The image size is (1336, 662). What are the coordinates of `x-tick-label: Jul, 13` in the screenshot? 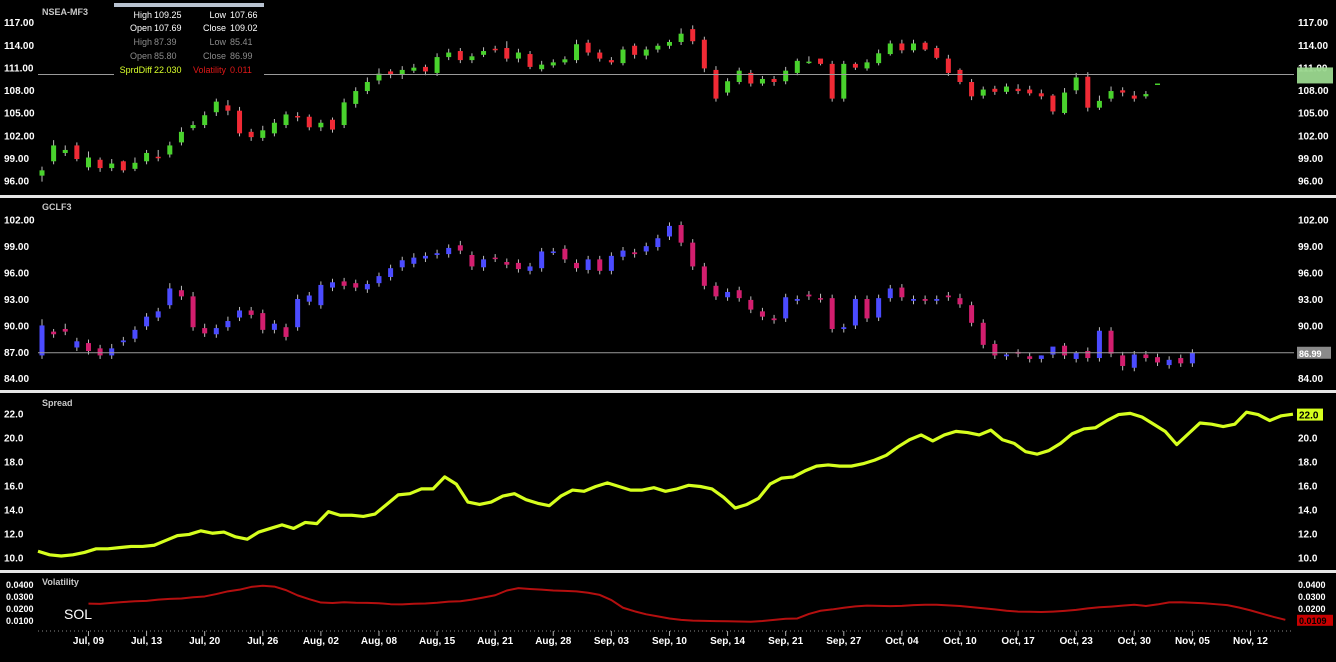 It's located at (147, 641).